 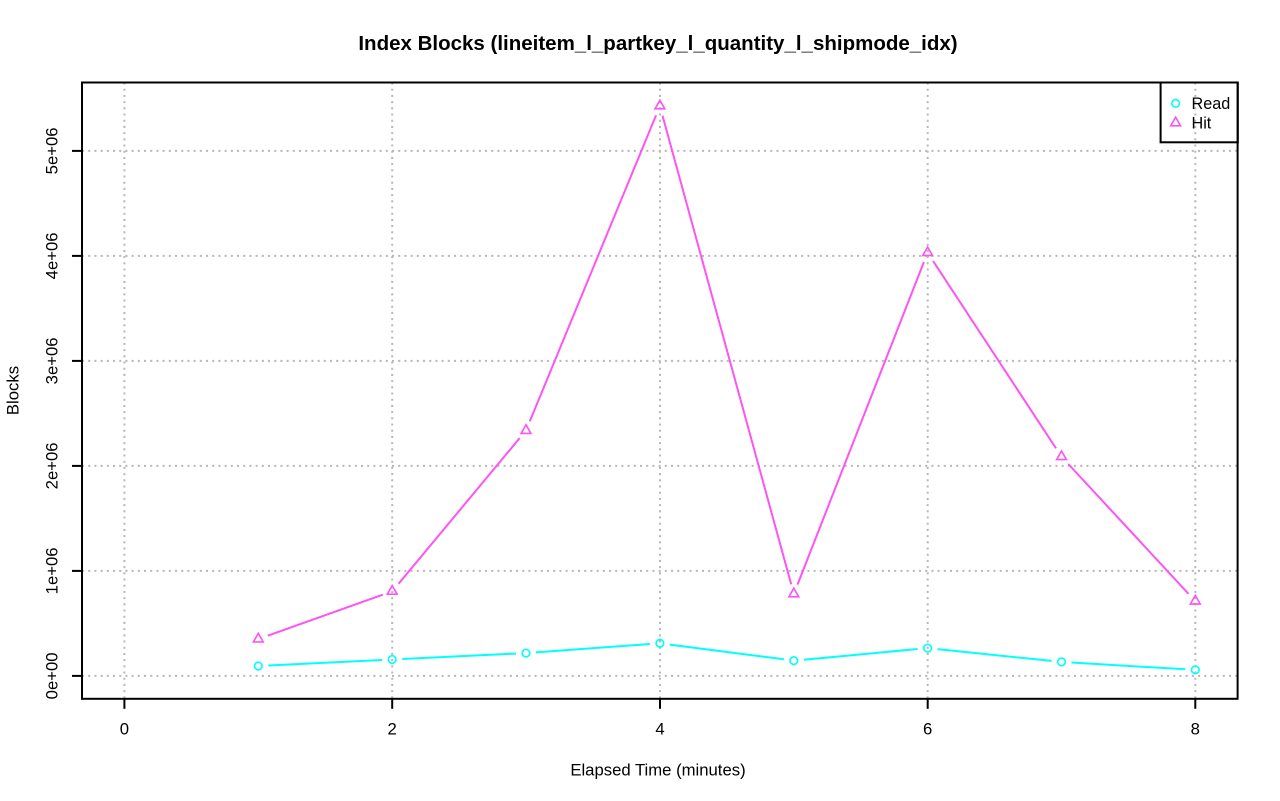 What do you see at coordinates (1211, 104) in the screenshot?
I see `svg-text: Read` at bounding box center [1211, 104].